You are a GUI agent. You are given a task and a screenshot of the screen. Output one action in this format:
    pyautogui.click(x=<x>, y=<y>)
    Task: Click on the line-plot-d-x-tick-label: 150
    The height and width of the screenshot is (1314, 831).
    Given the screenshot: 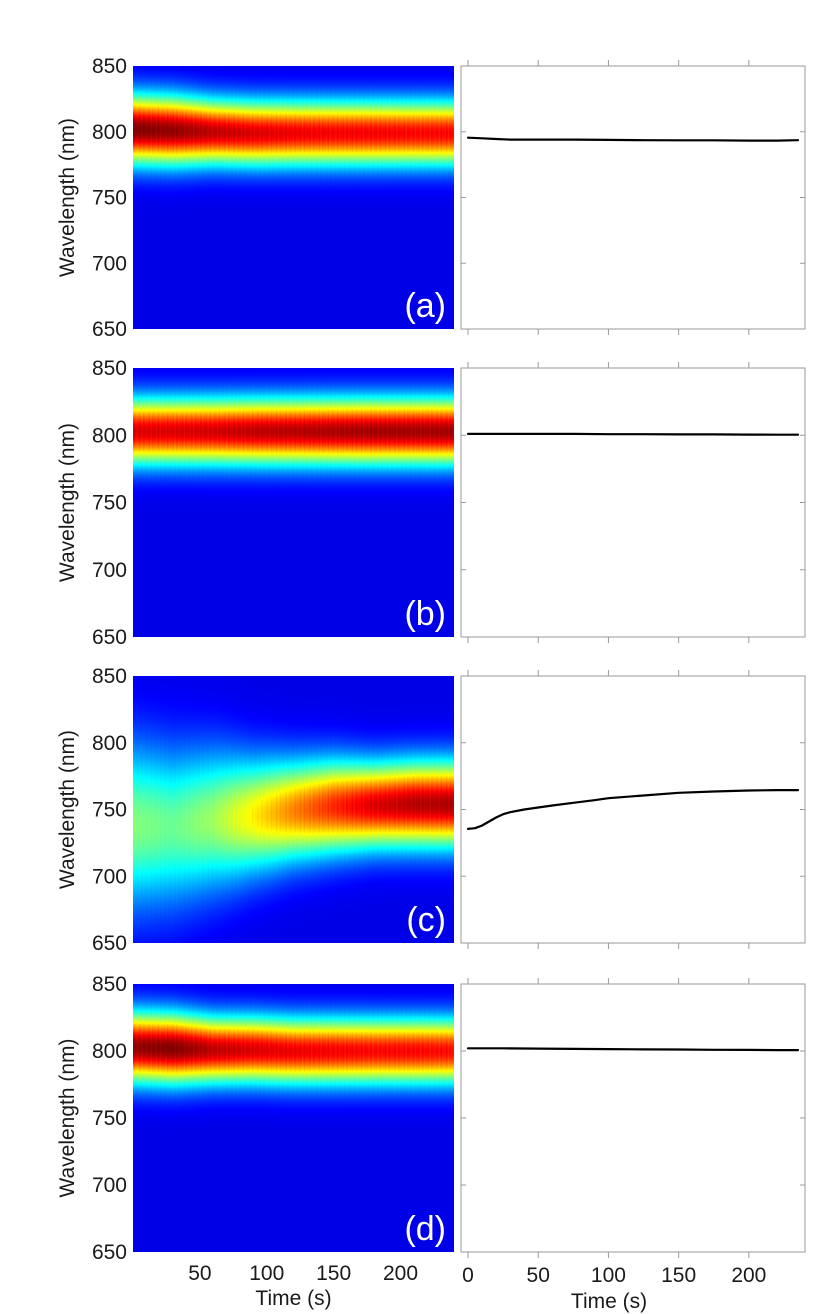 What is the action you would take?
    pyautogui.click(x=678, y=1275)
    